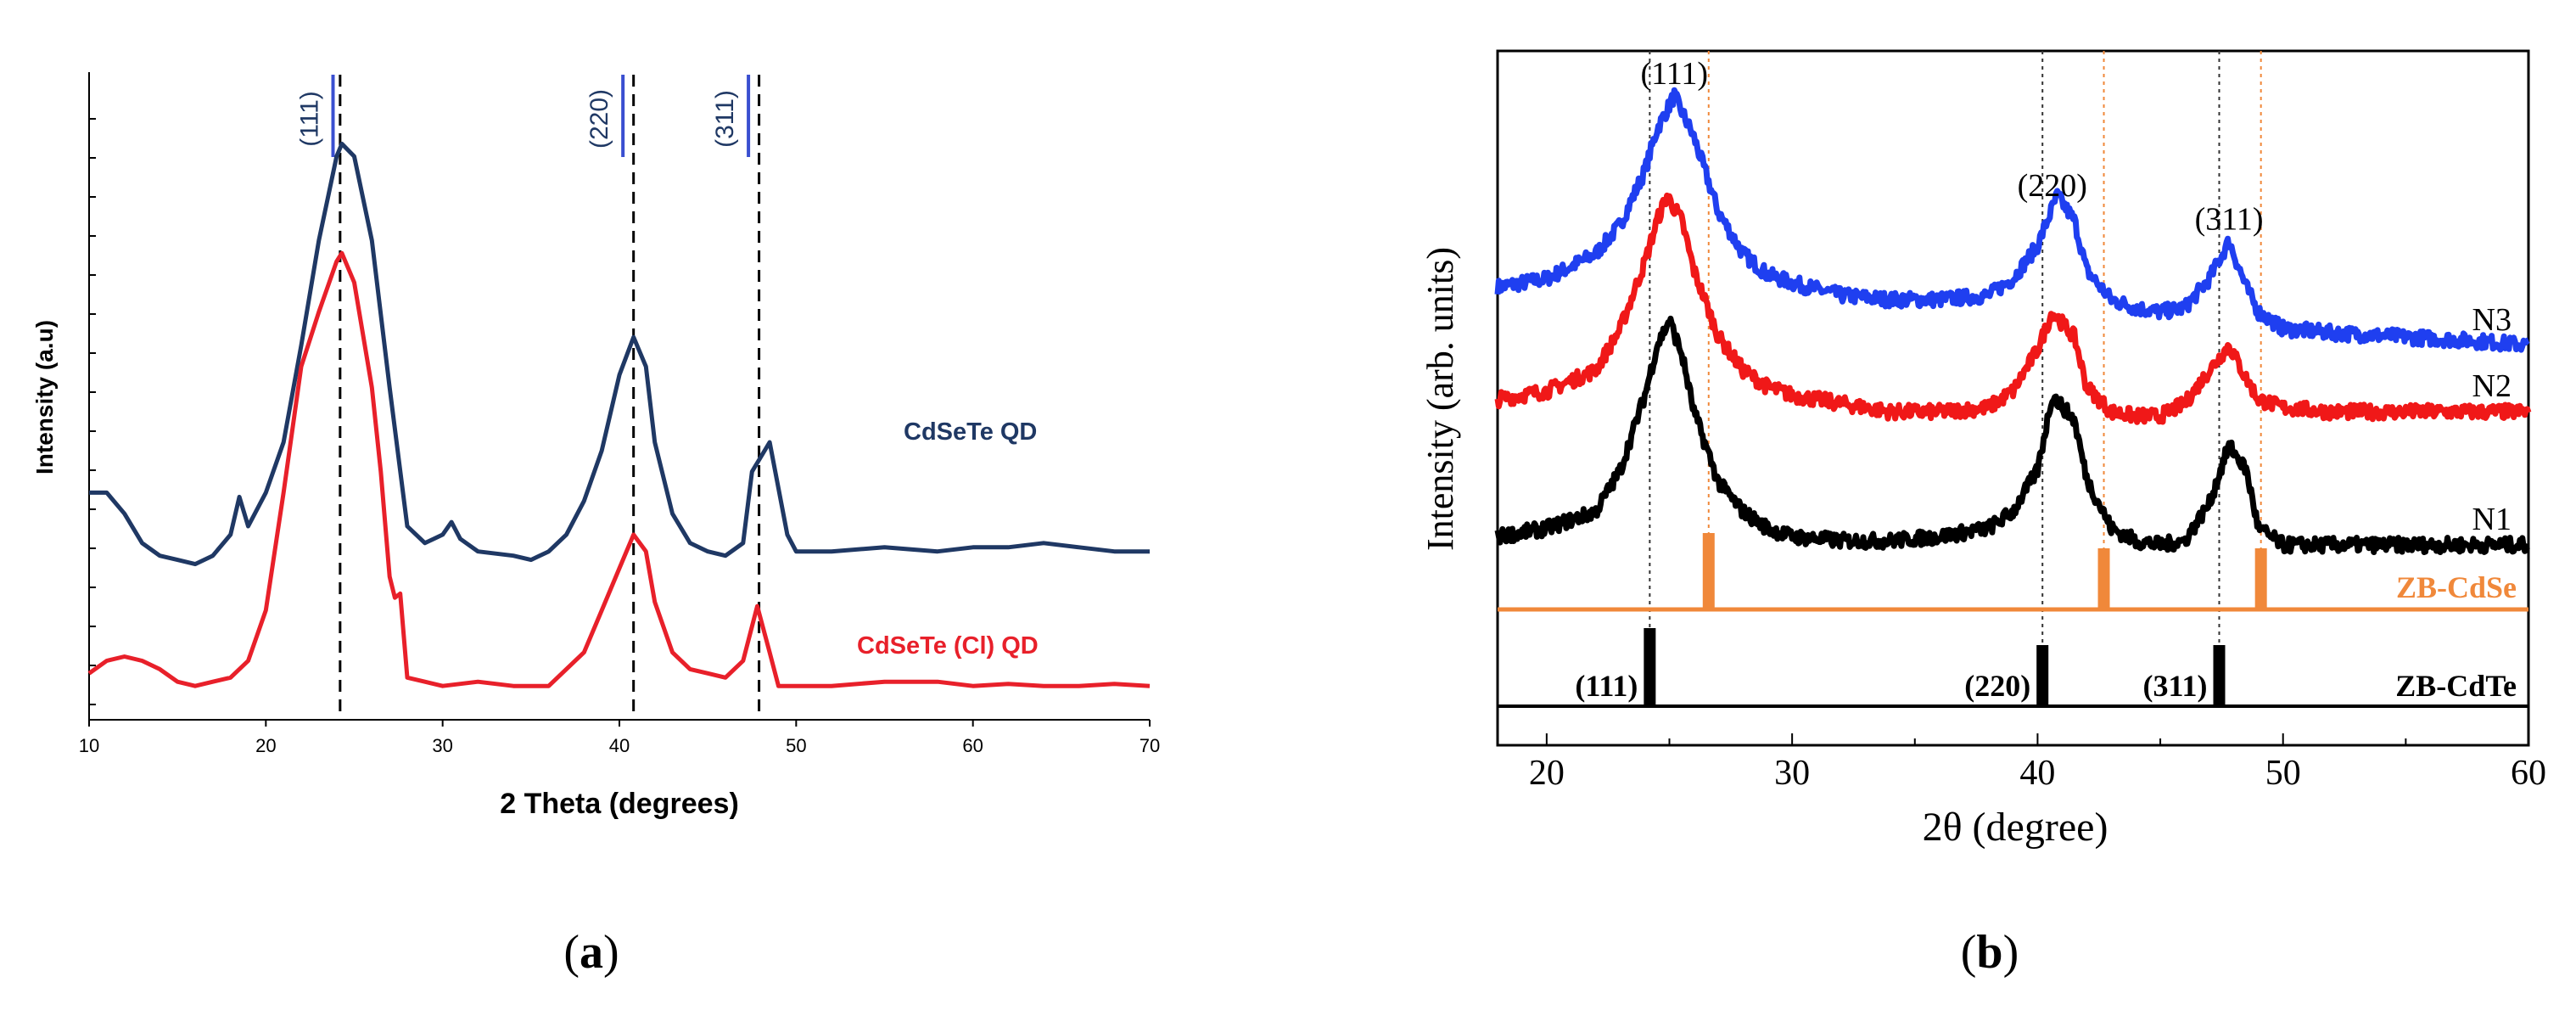 The height and width of the screenshot is (1016, 2576). I want to click on panel-a-reflection-label-311: (311), so click(725, 119).